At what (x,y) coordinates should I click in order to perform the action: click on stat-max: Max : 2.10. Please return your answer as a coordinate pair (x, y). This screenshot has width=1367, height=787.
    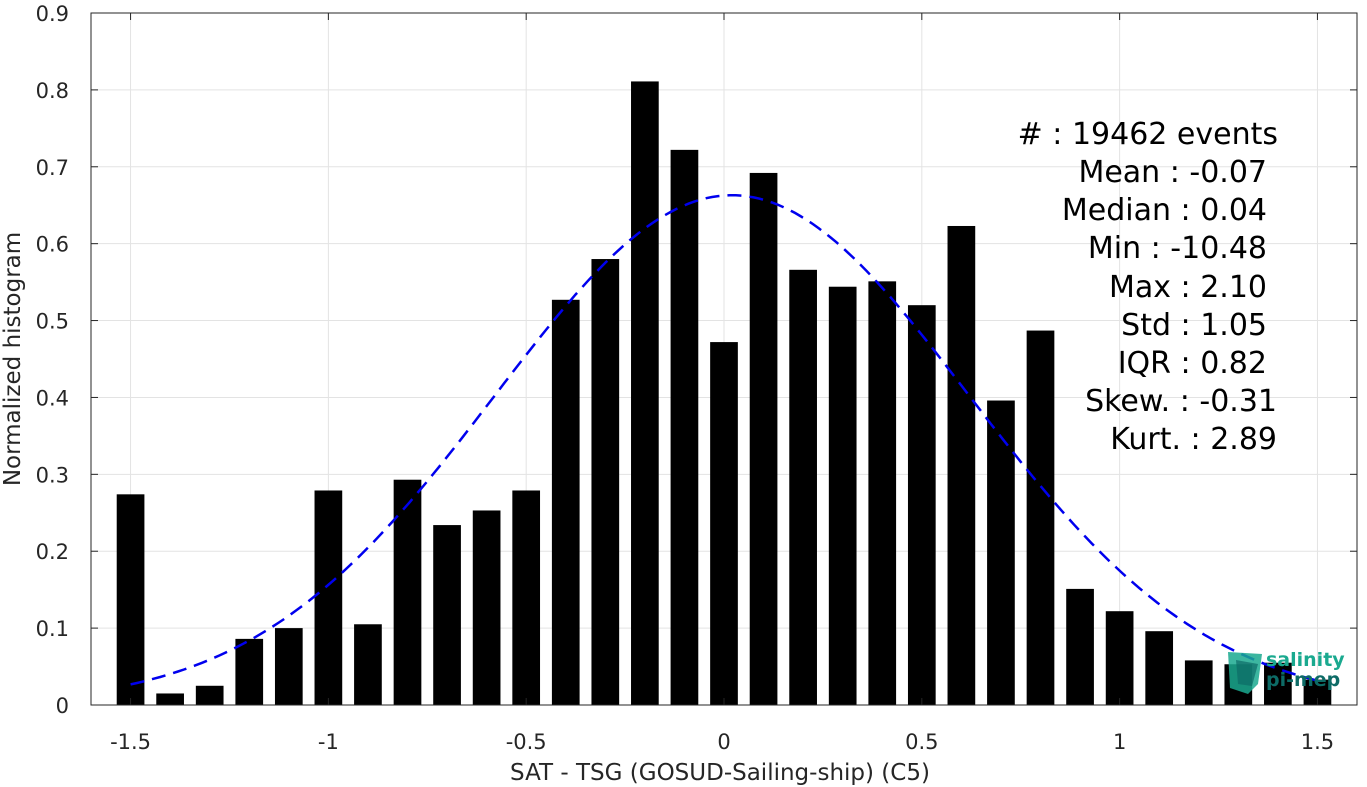
    Looking at the image, I should click on (1188, 287).